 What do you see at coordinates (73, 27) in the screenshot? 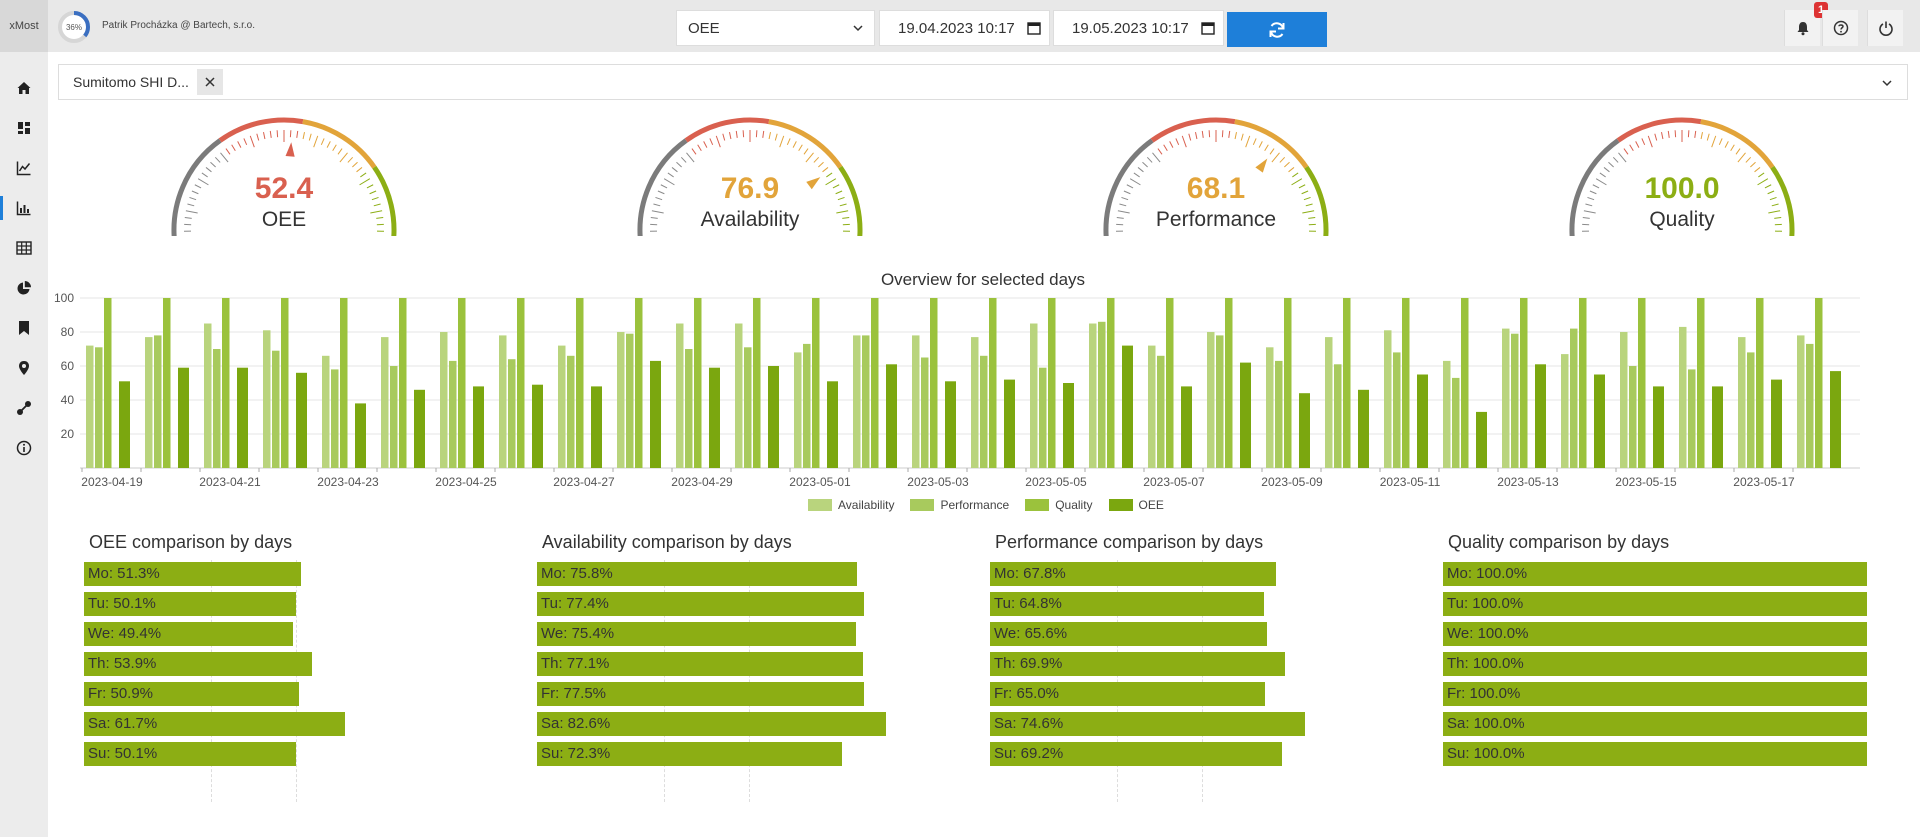
I see `progress-label: 36%` at bounding box center [73, 27].